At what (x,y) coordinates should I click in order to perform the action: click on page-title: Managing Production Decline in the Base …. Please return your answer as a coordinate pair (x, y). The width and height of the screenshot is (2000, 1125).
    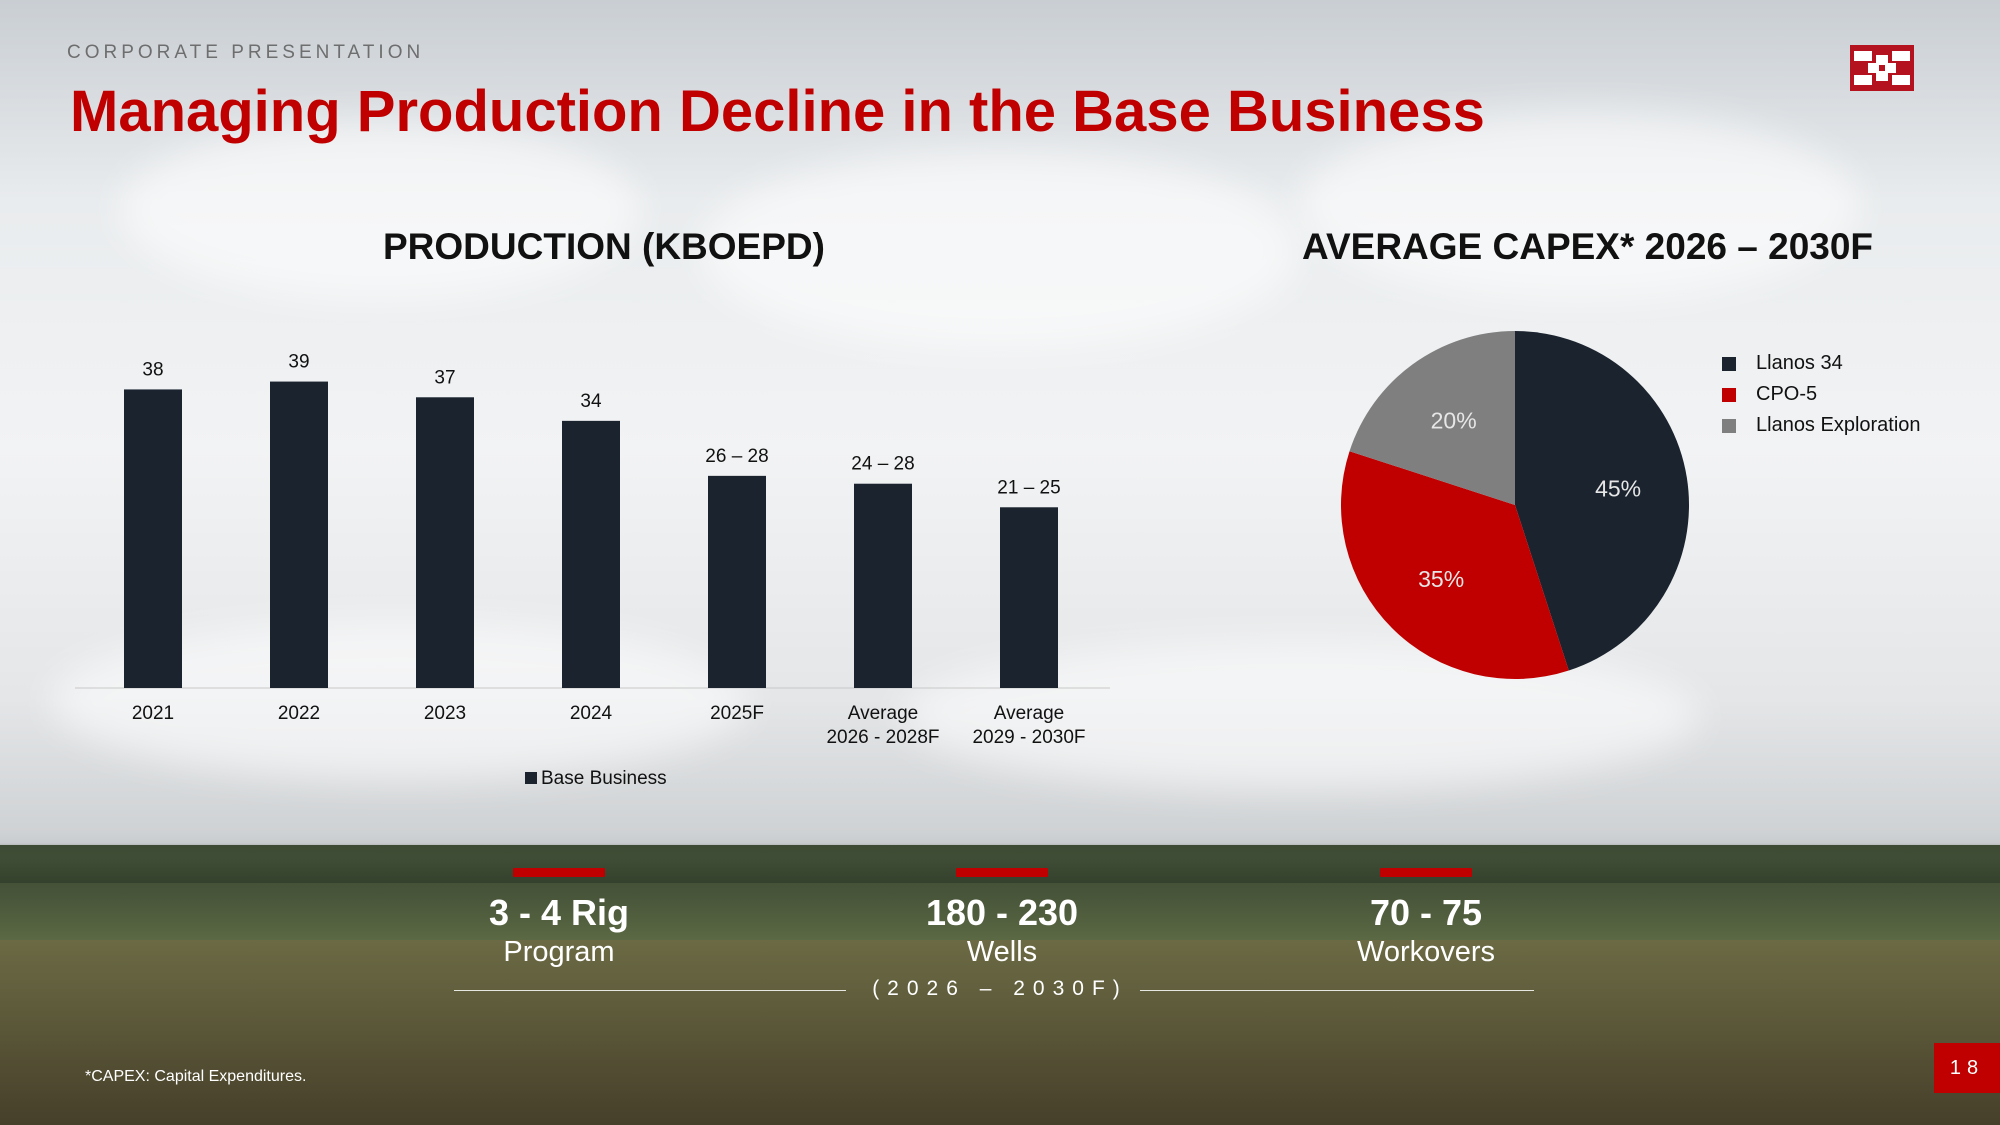
    Looking at the image, I should click on (777, 111).